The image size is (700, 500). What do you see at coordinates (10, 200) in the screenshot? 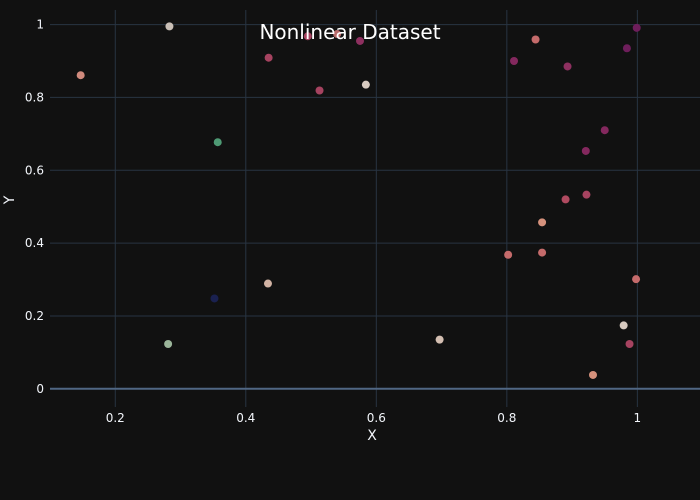
I see `y-axis-title: Y` at bounding box center [10, 200].